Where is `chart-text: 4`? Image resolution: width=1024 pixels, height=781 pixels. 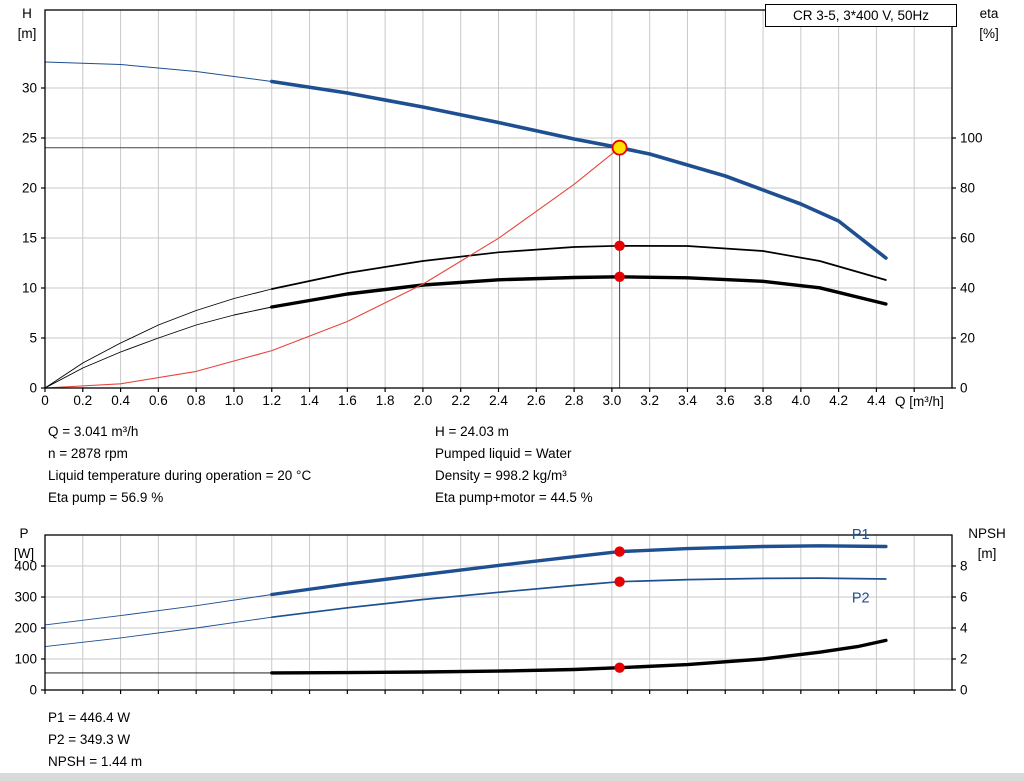 chart-text: 4 is located at coordinates (964, 628).